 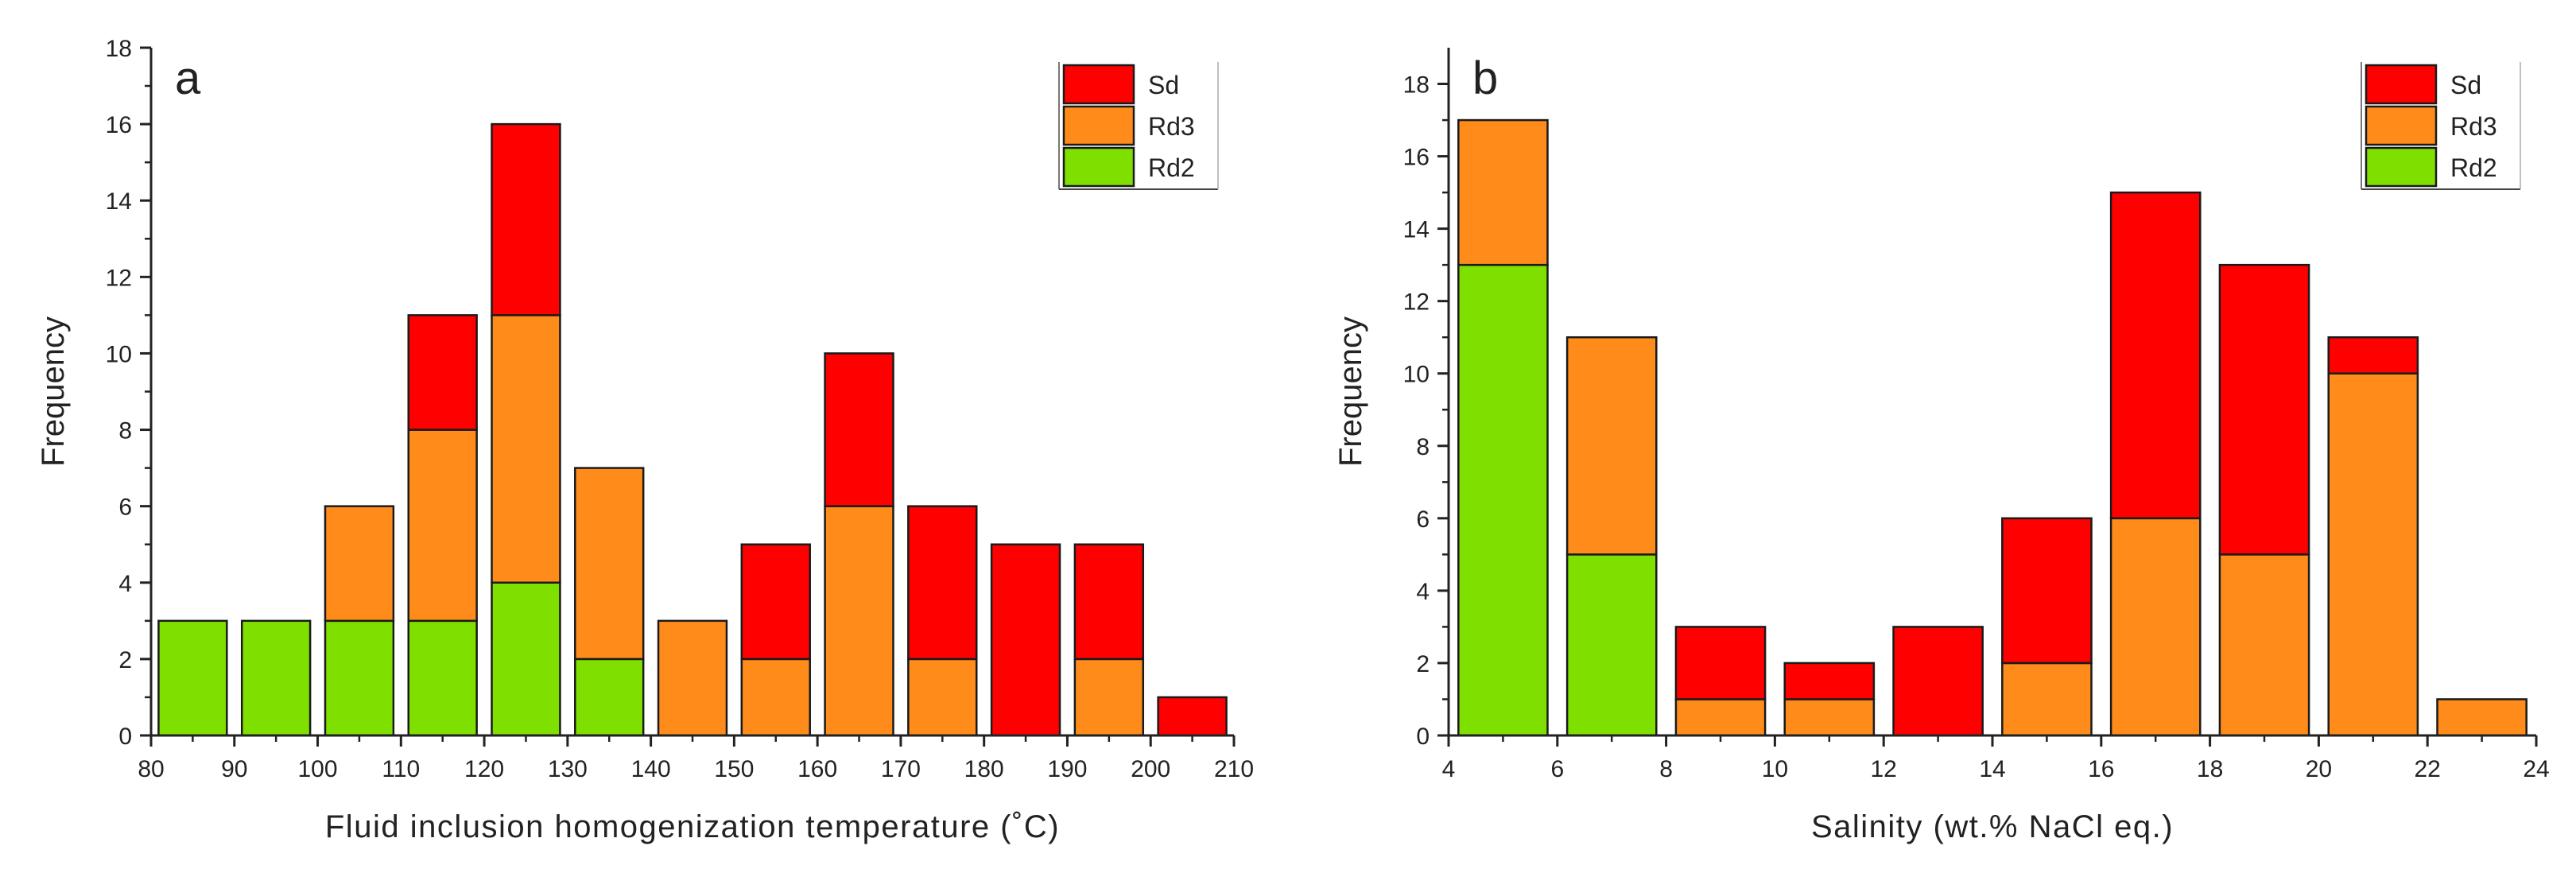 I want to click on x-tick-label: 8, so click(x=1666, y=769).